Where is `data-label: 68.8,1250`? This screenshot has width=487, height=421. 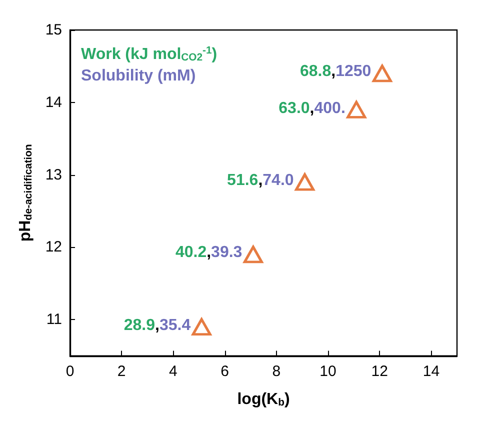
data-label: 68.8,1250 is located at coordinates (336, 72).